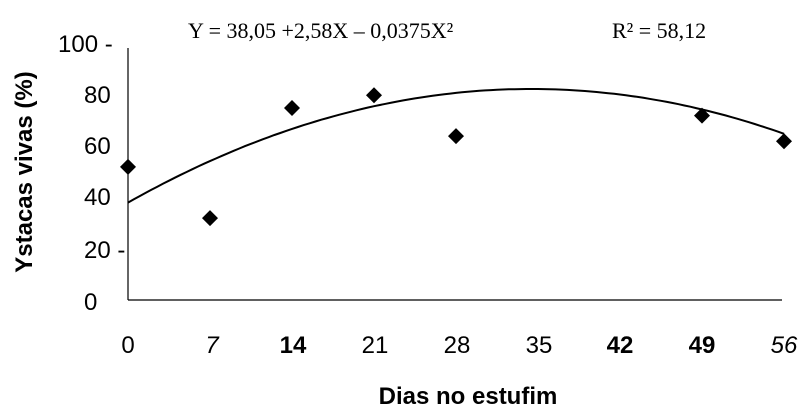  I want to click on y-tick-label-60: 60, so click(97, 146).